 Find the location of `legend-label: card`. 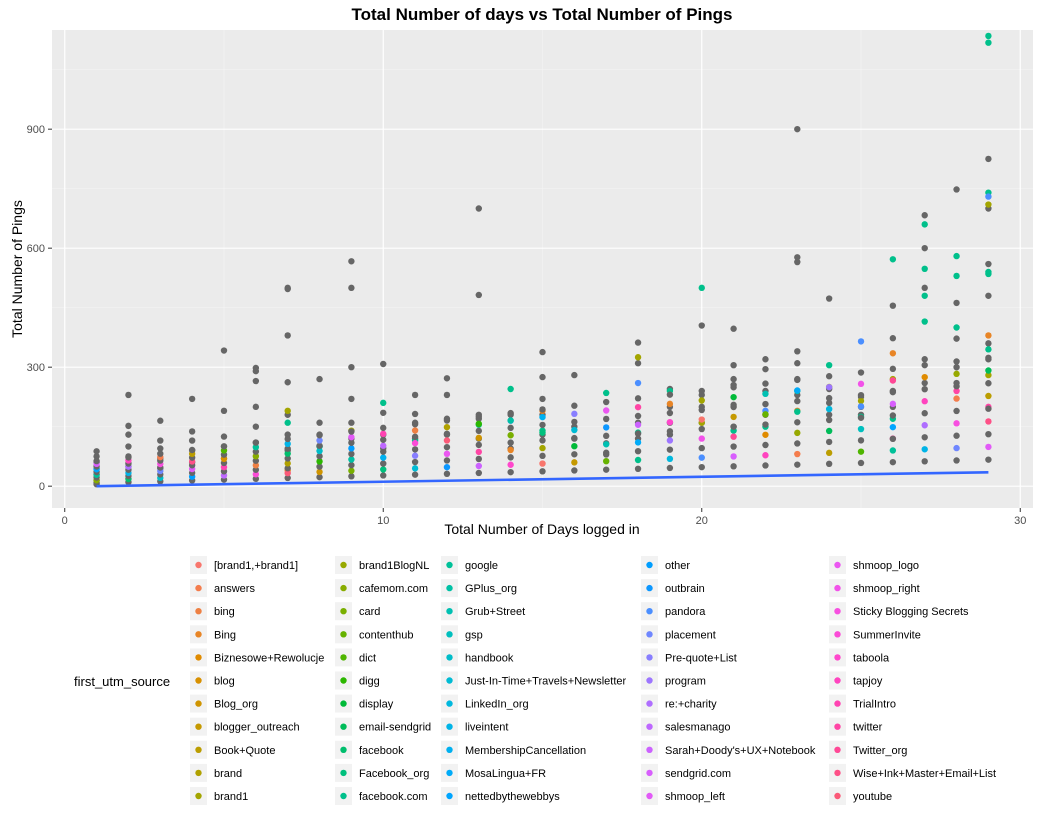

legend-label: card is located at coordinates (369, 612).